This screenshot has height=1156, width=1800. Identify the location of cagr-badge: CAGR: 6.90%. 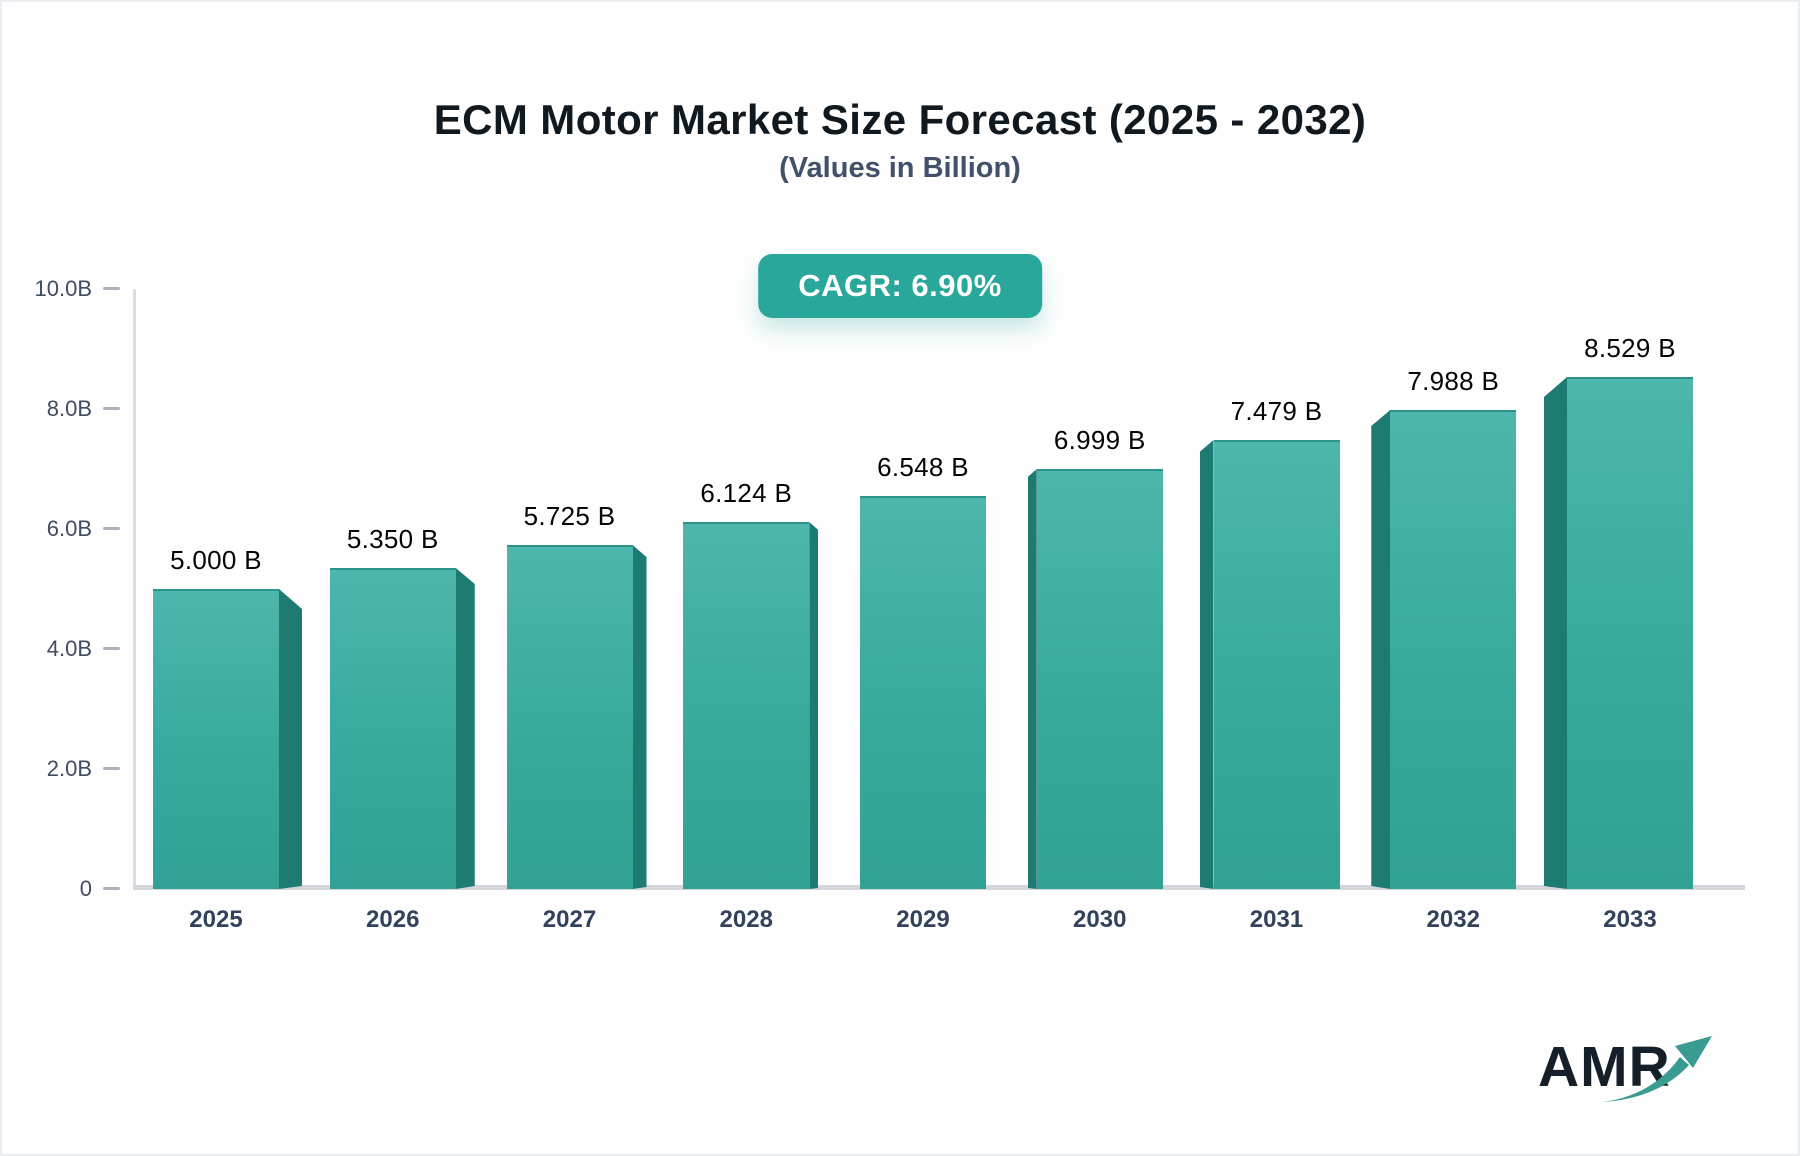
(900, 286).